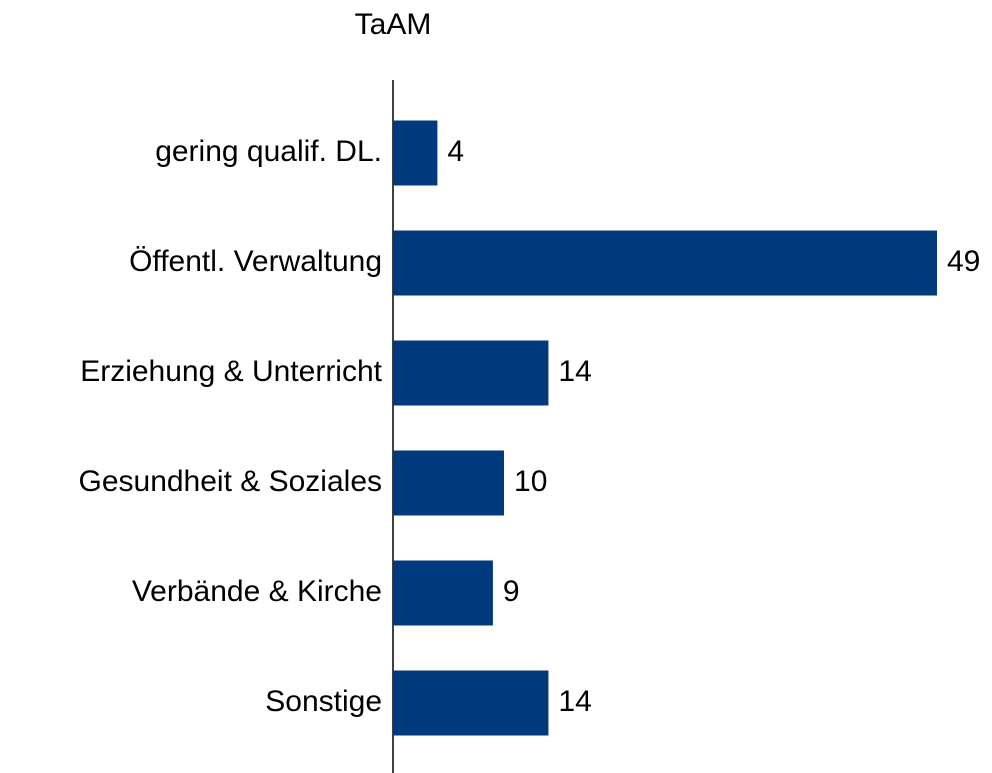 The image size is (992, 773). Describe the element at coordinates (268, 151) in the screenshot. I see `category-label: gering qualif. DL.` at that location.